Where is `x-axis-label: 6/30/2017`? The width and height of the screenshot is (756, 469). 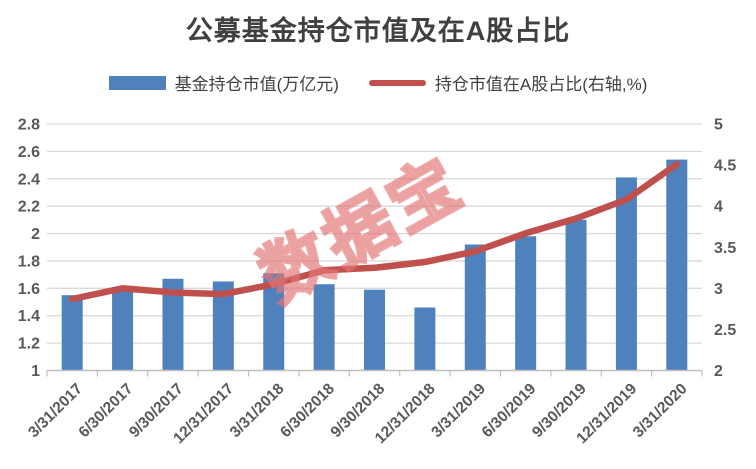 x-axis-label: 6/30/2017 is located at coordinates (106, 410).